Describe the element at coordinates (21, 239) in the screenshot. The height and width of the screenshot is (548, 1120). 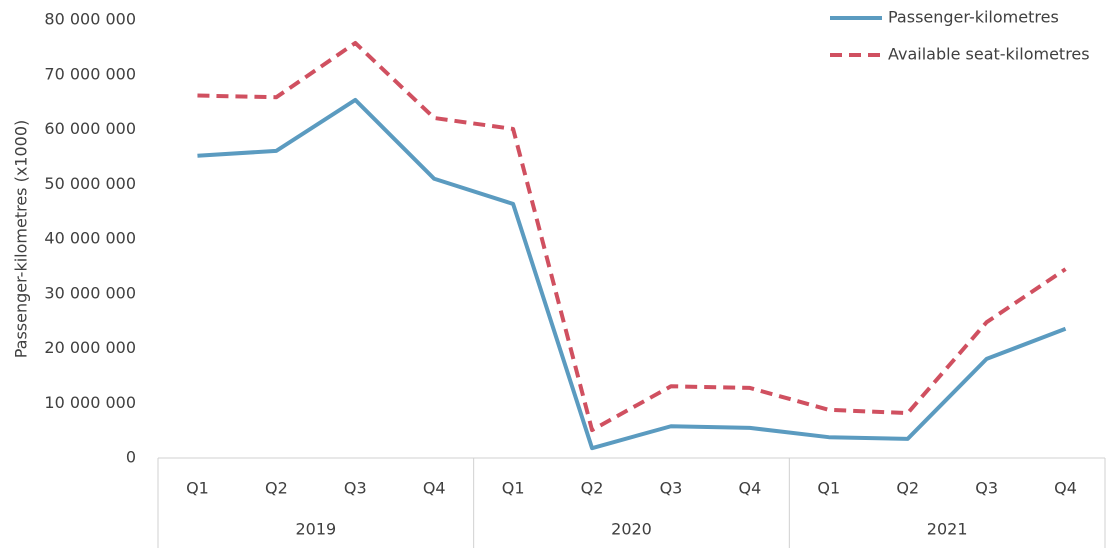
I see `y-axis-label: Passenger-kilometres (x1000)` at that location.